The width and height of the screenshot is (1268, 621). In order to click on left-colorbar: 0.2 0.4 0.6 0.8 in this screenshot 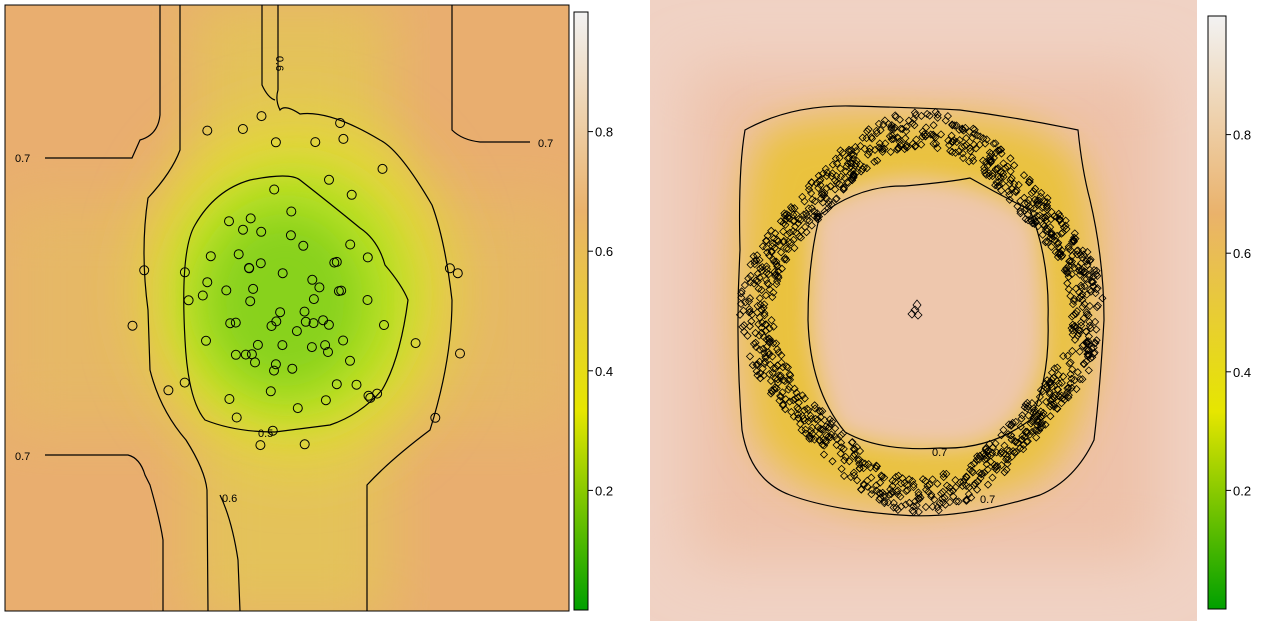, I will do `click(593, 311)`.